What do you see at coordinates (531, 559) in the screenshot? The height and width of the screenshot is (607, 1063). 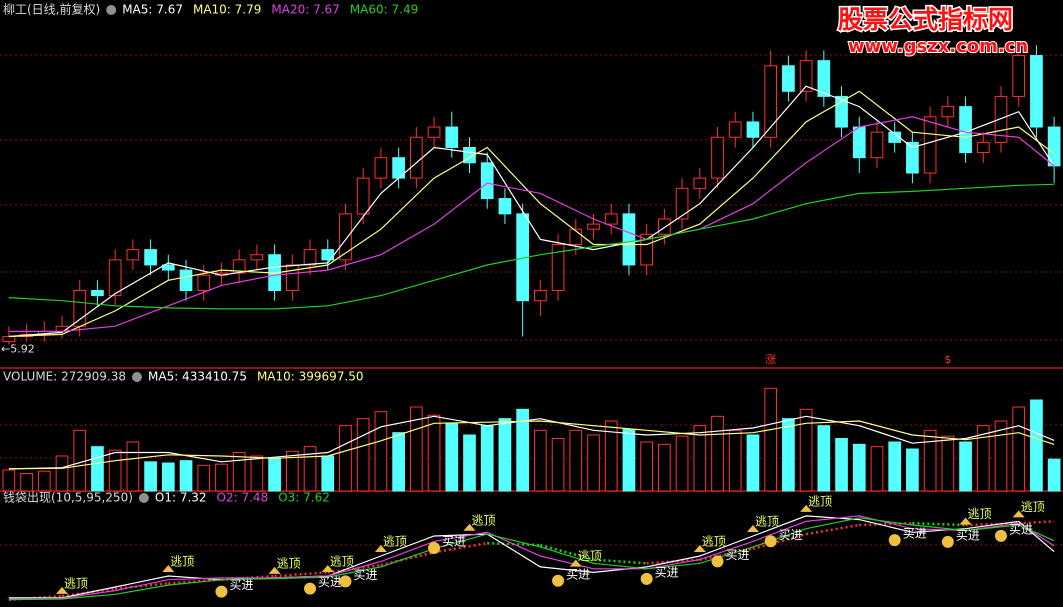 I see `indicator-line` at bounding box center [531, 559].